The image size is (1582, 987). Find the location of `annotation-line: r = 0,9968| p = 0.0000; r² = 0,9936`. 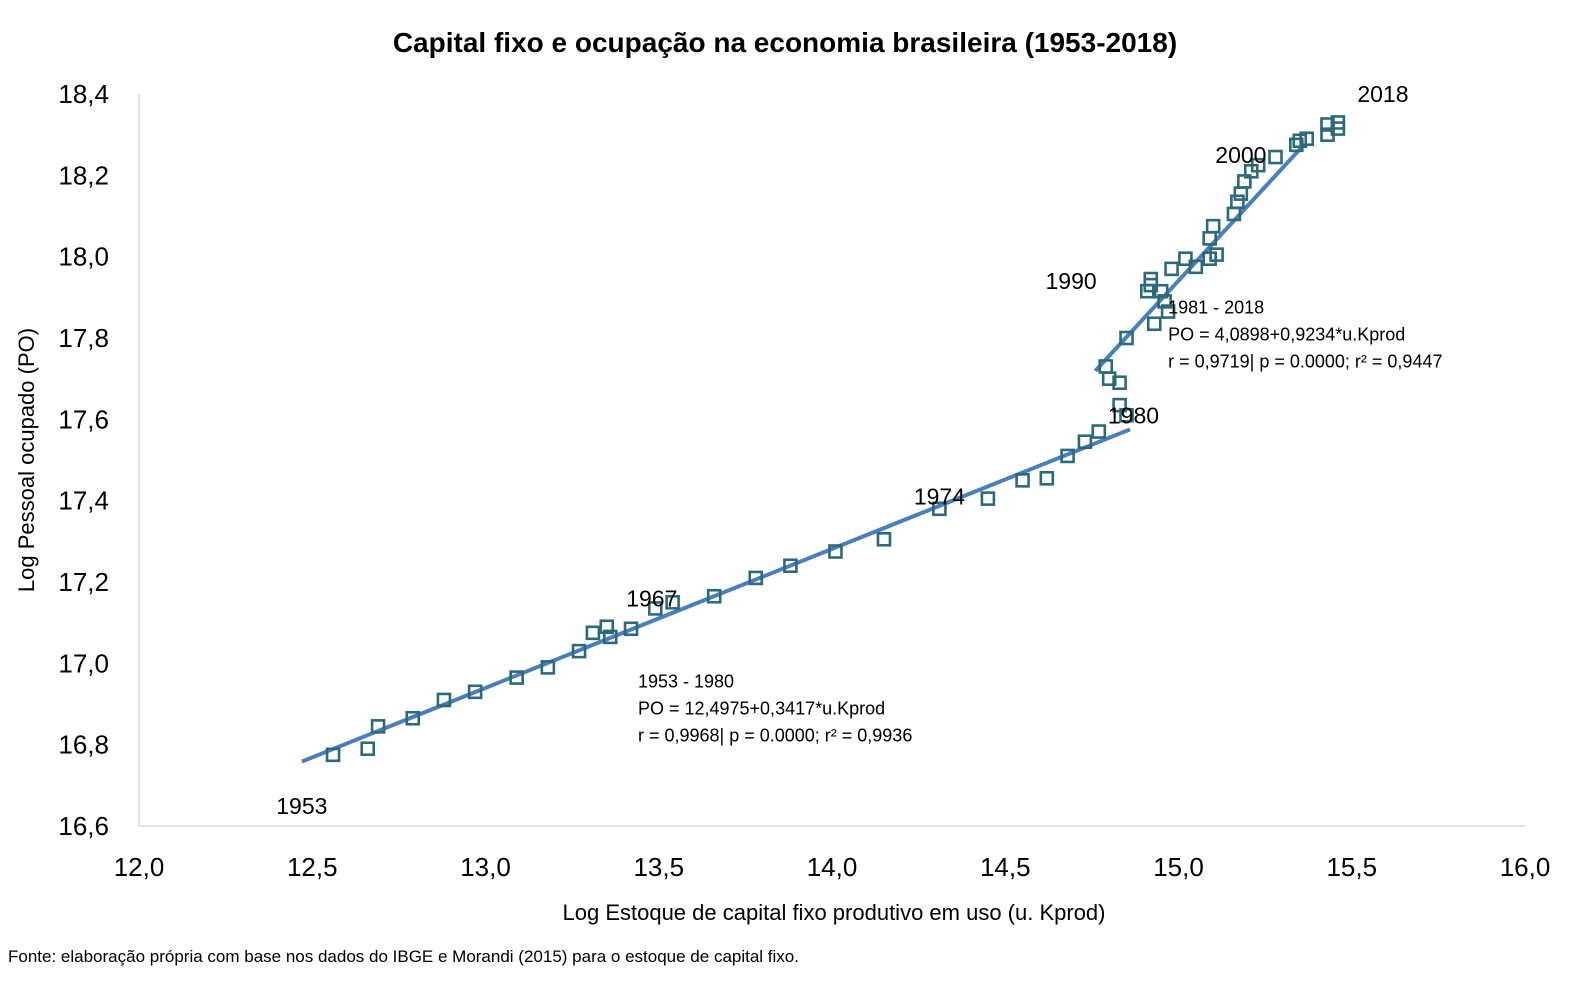

annotation-line: r = 0,9968| p = 0.0000; r² = 0,9936 is located at coordinates (775, 736).